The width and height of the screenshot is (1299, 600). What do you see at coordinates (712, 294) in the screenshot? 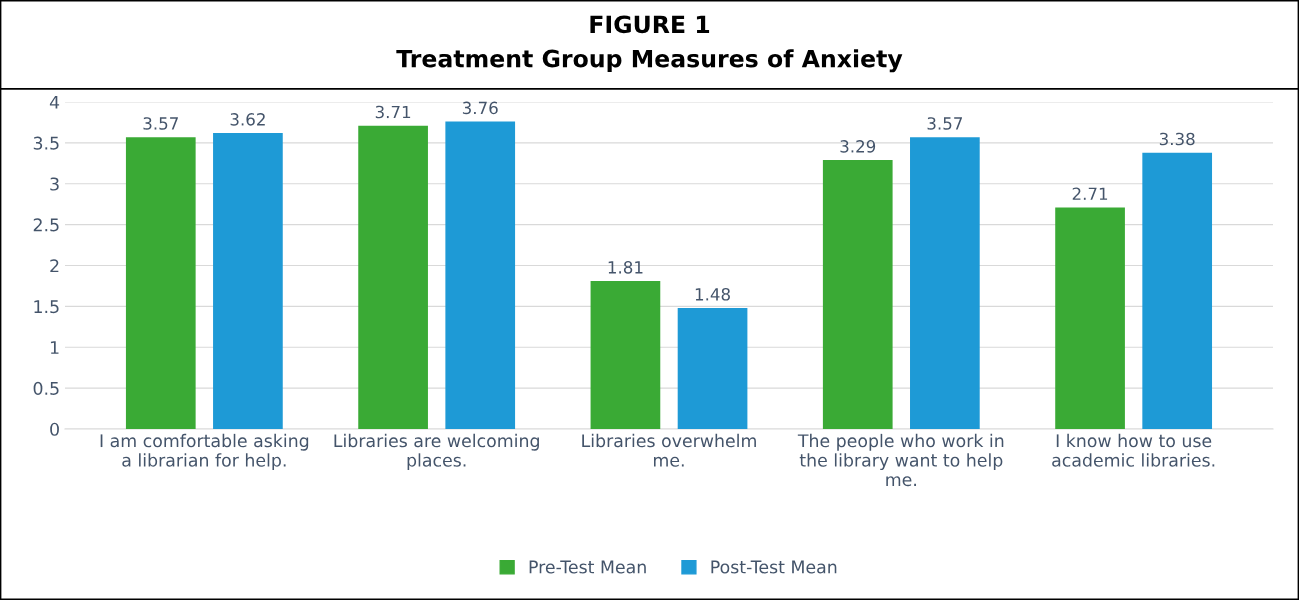
I see `data-label: 1.48` at bounding box center [712, 294].